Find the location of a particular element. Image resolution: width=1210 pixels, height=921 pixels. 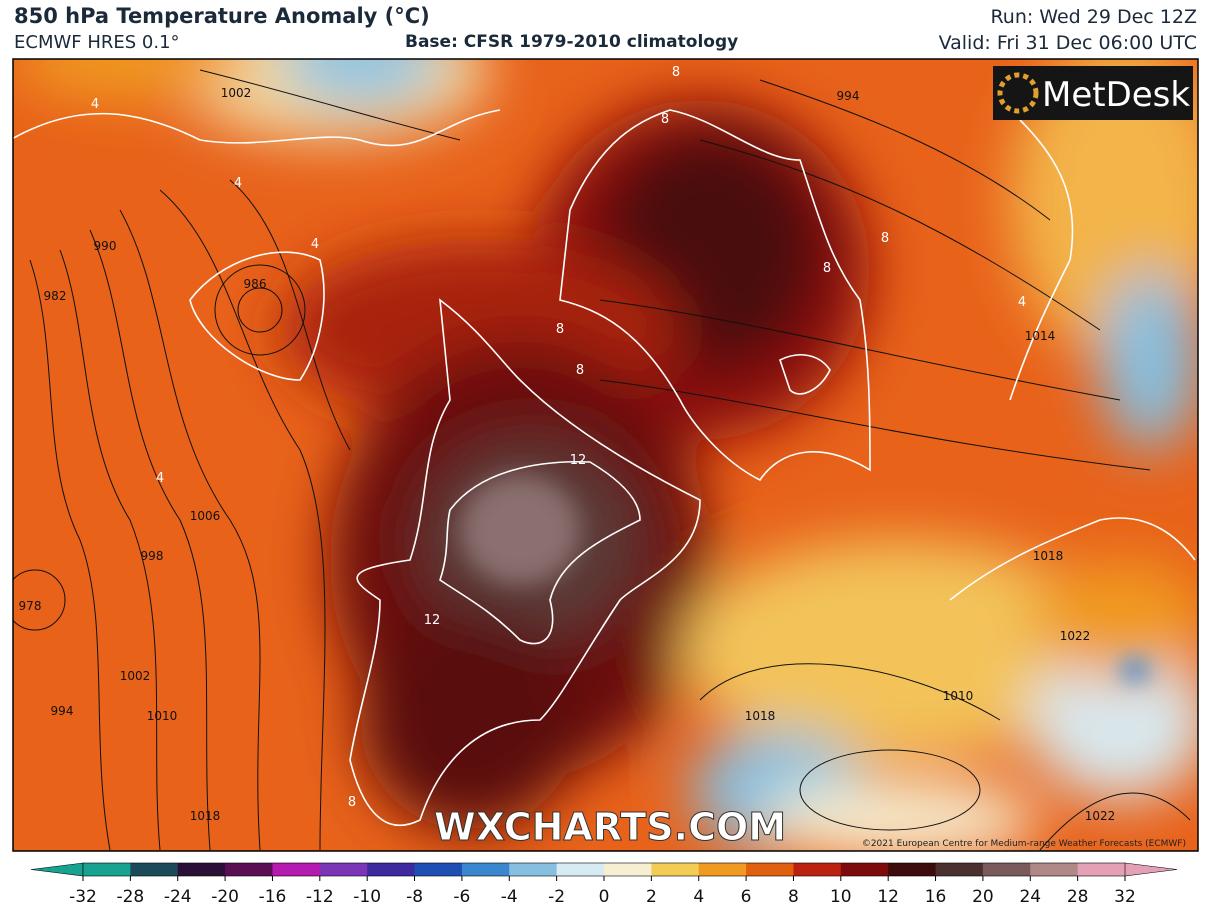

colorbar-tick-label: 0 is located at coordinates (604, 897).